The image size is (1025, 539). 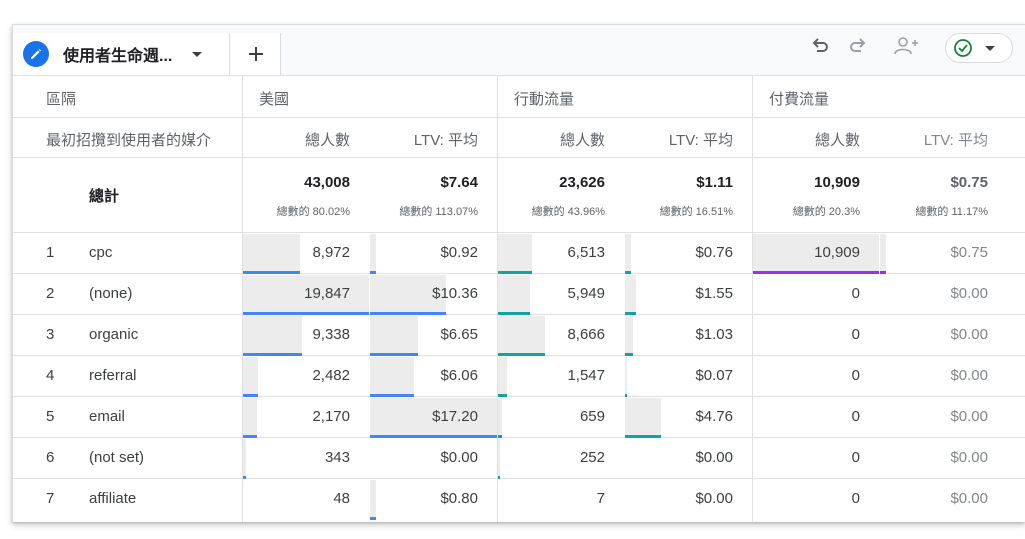 I want to click on undo-icon, so click(x=820, y=48).